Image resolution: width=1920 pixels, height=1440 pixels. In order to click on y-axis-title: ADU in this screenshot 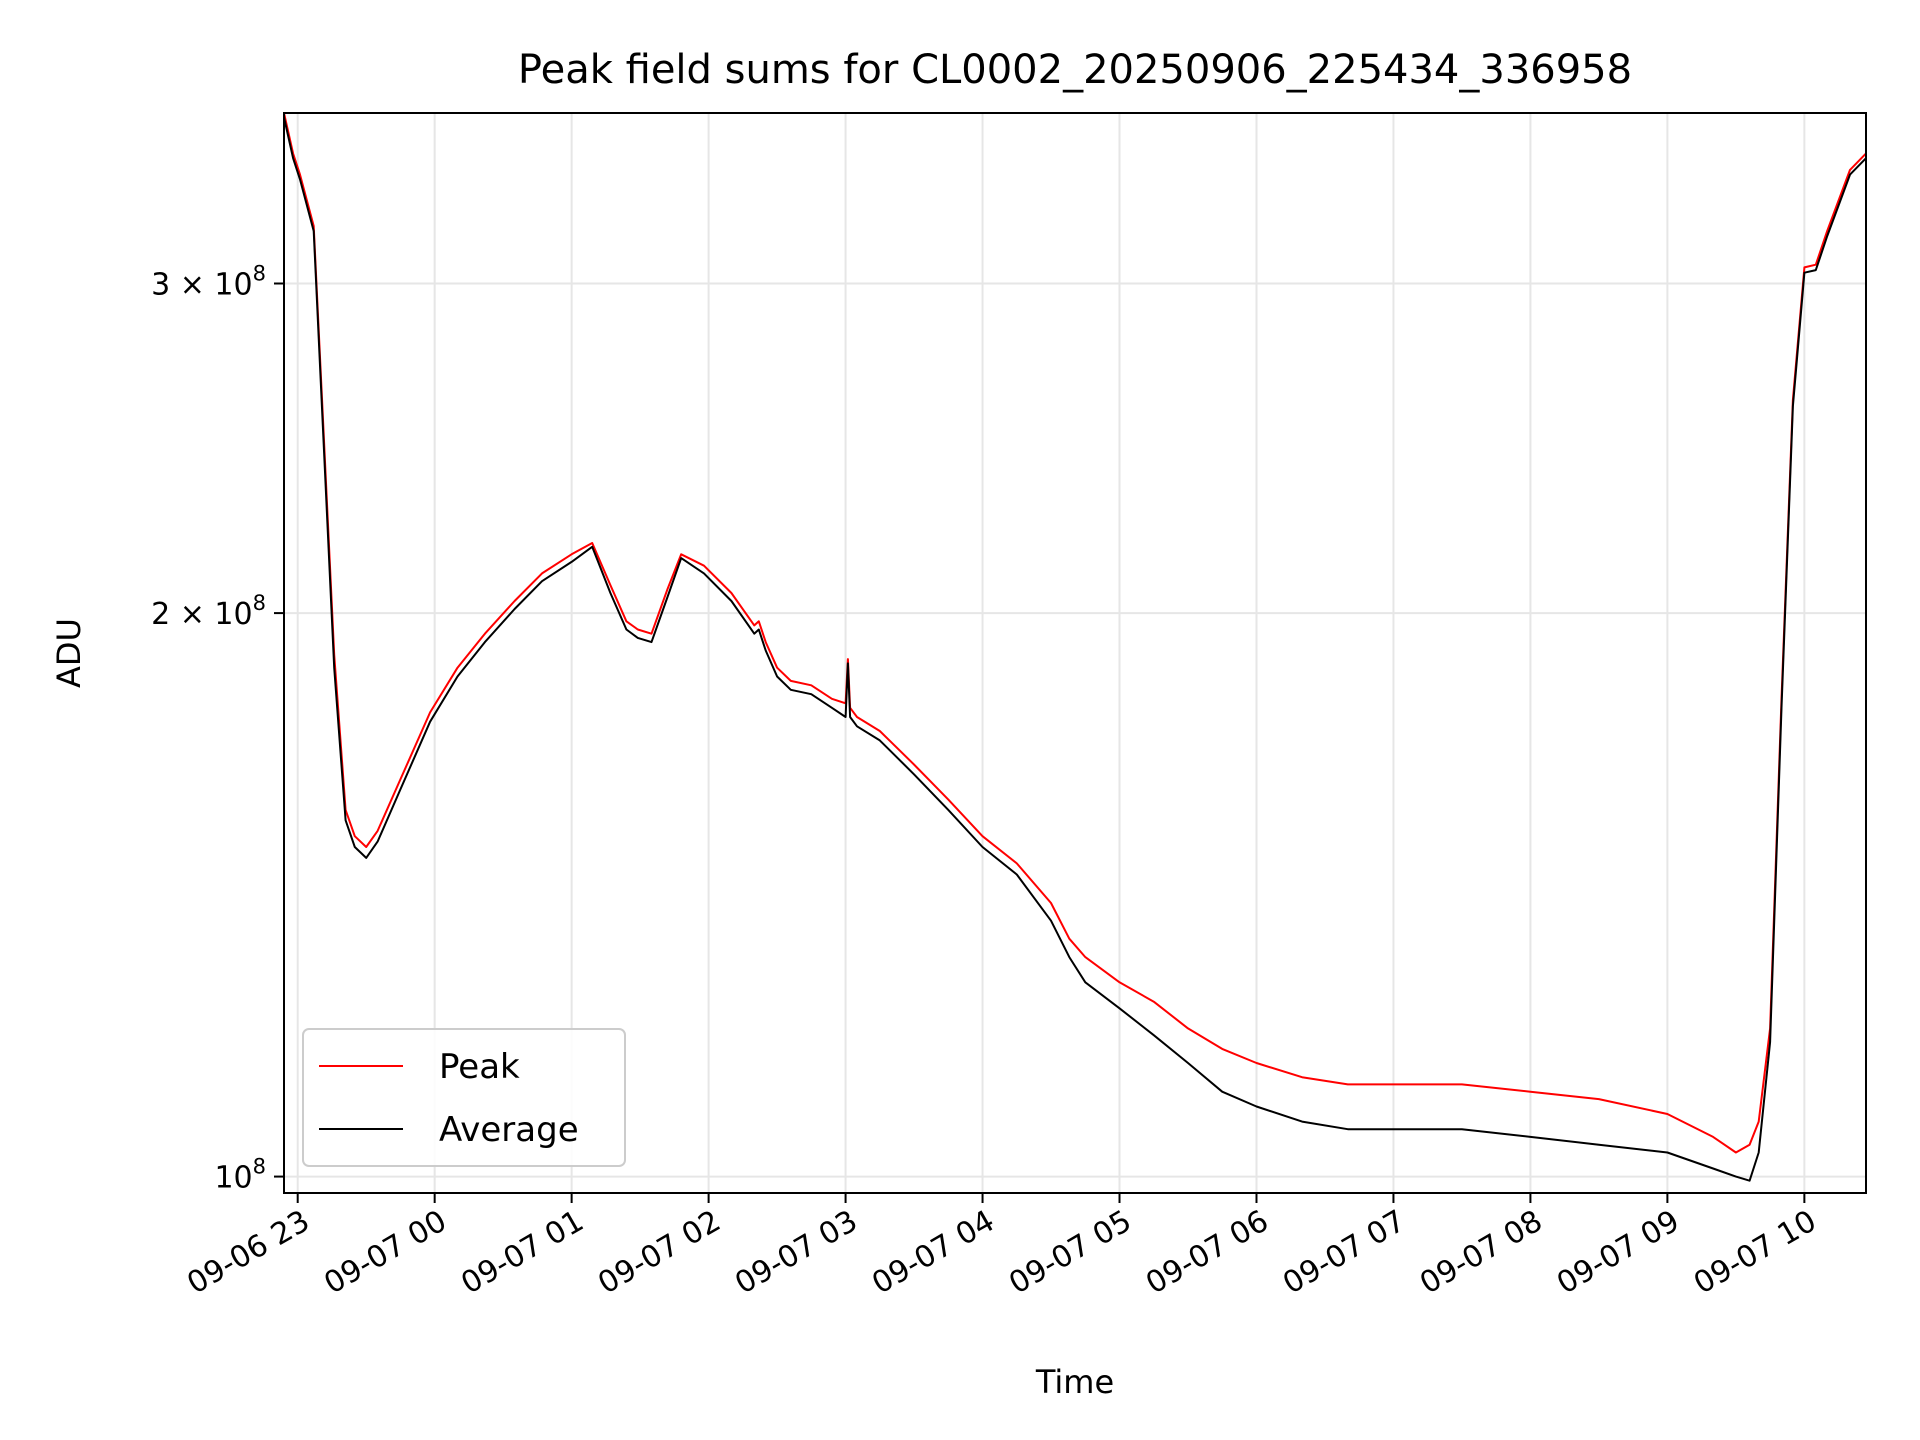, I will do `click(69, 653)`.